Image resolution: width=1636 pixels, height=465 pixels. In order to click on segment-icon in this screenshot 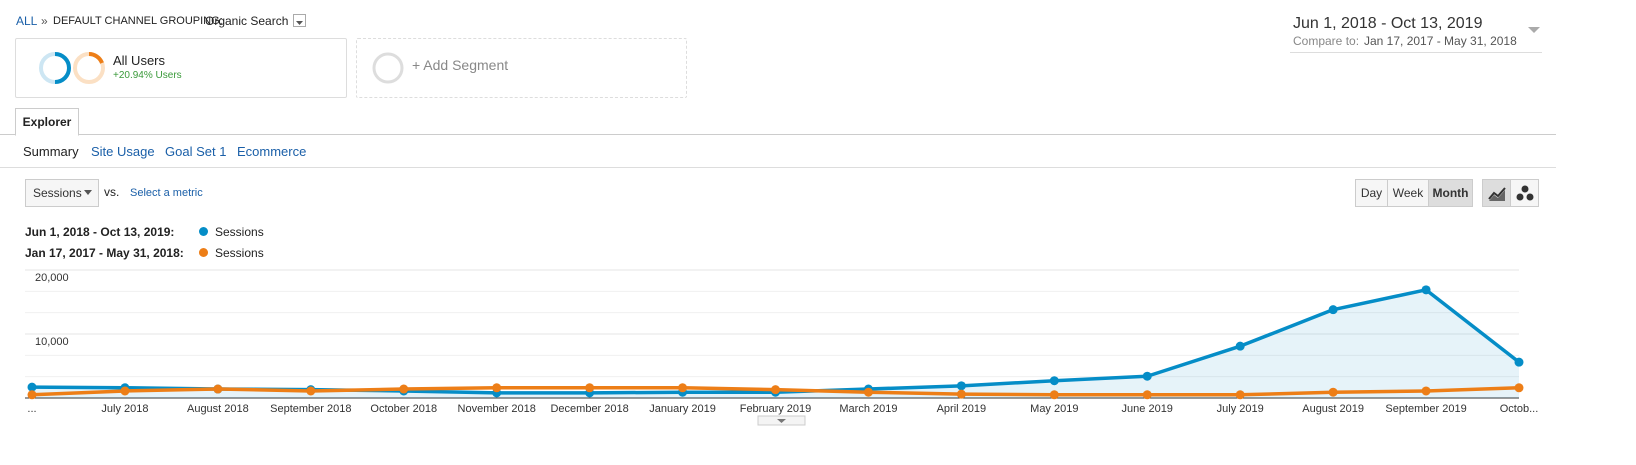, I will do `click(72, 68)`.